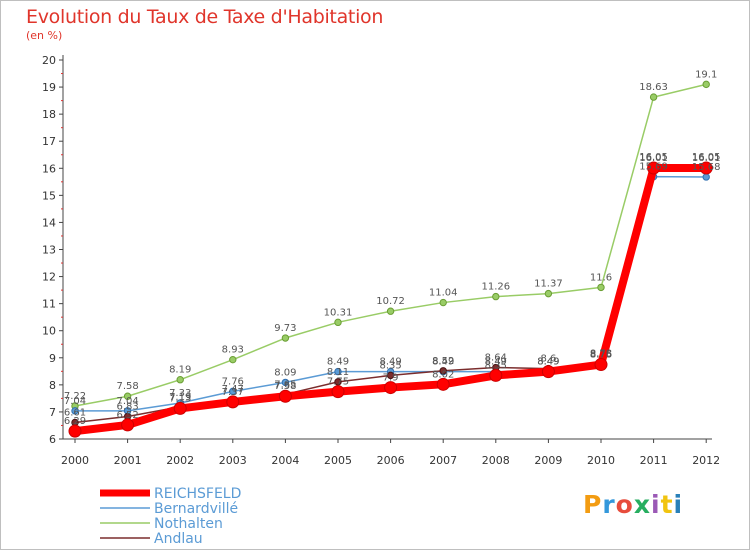  What do you see at coordinates (285, 328) in the screenshot?
I see `data-label-nothalten: 9.73` at bounding box center [285, 328].